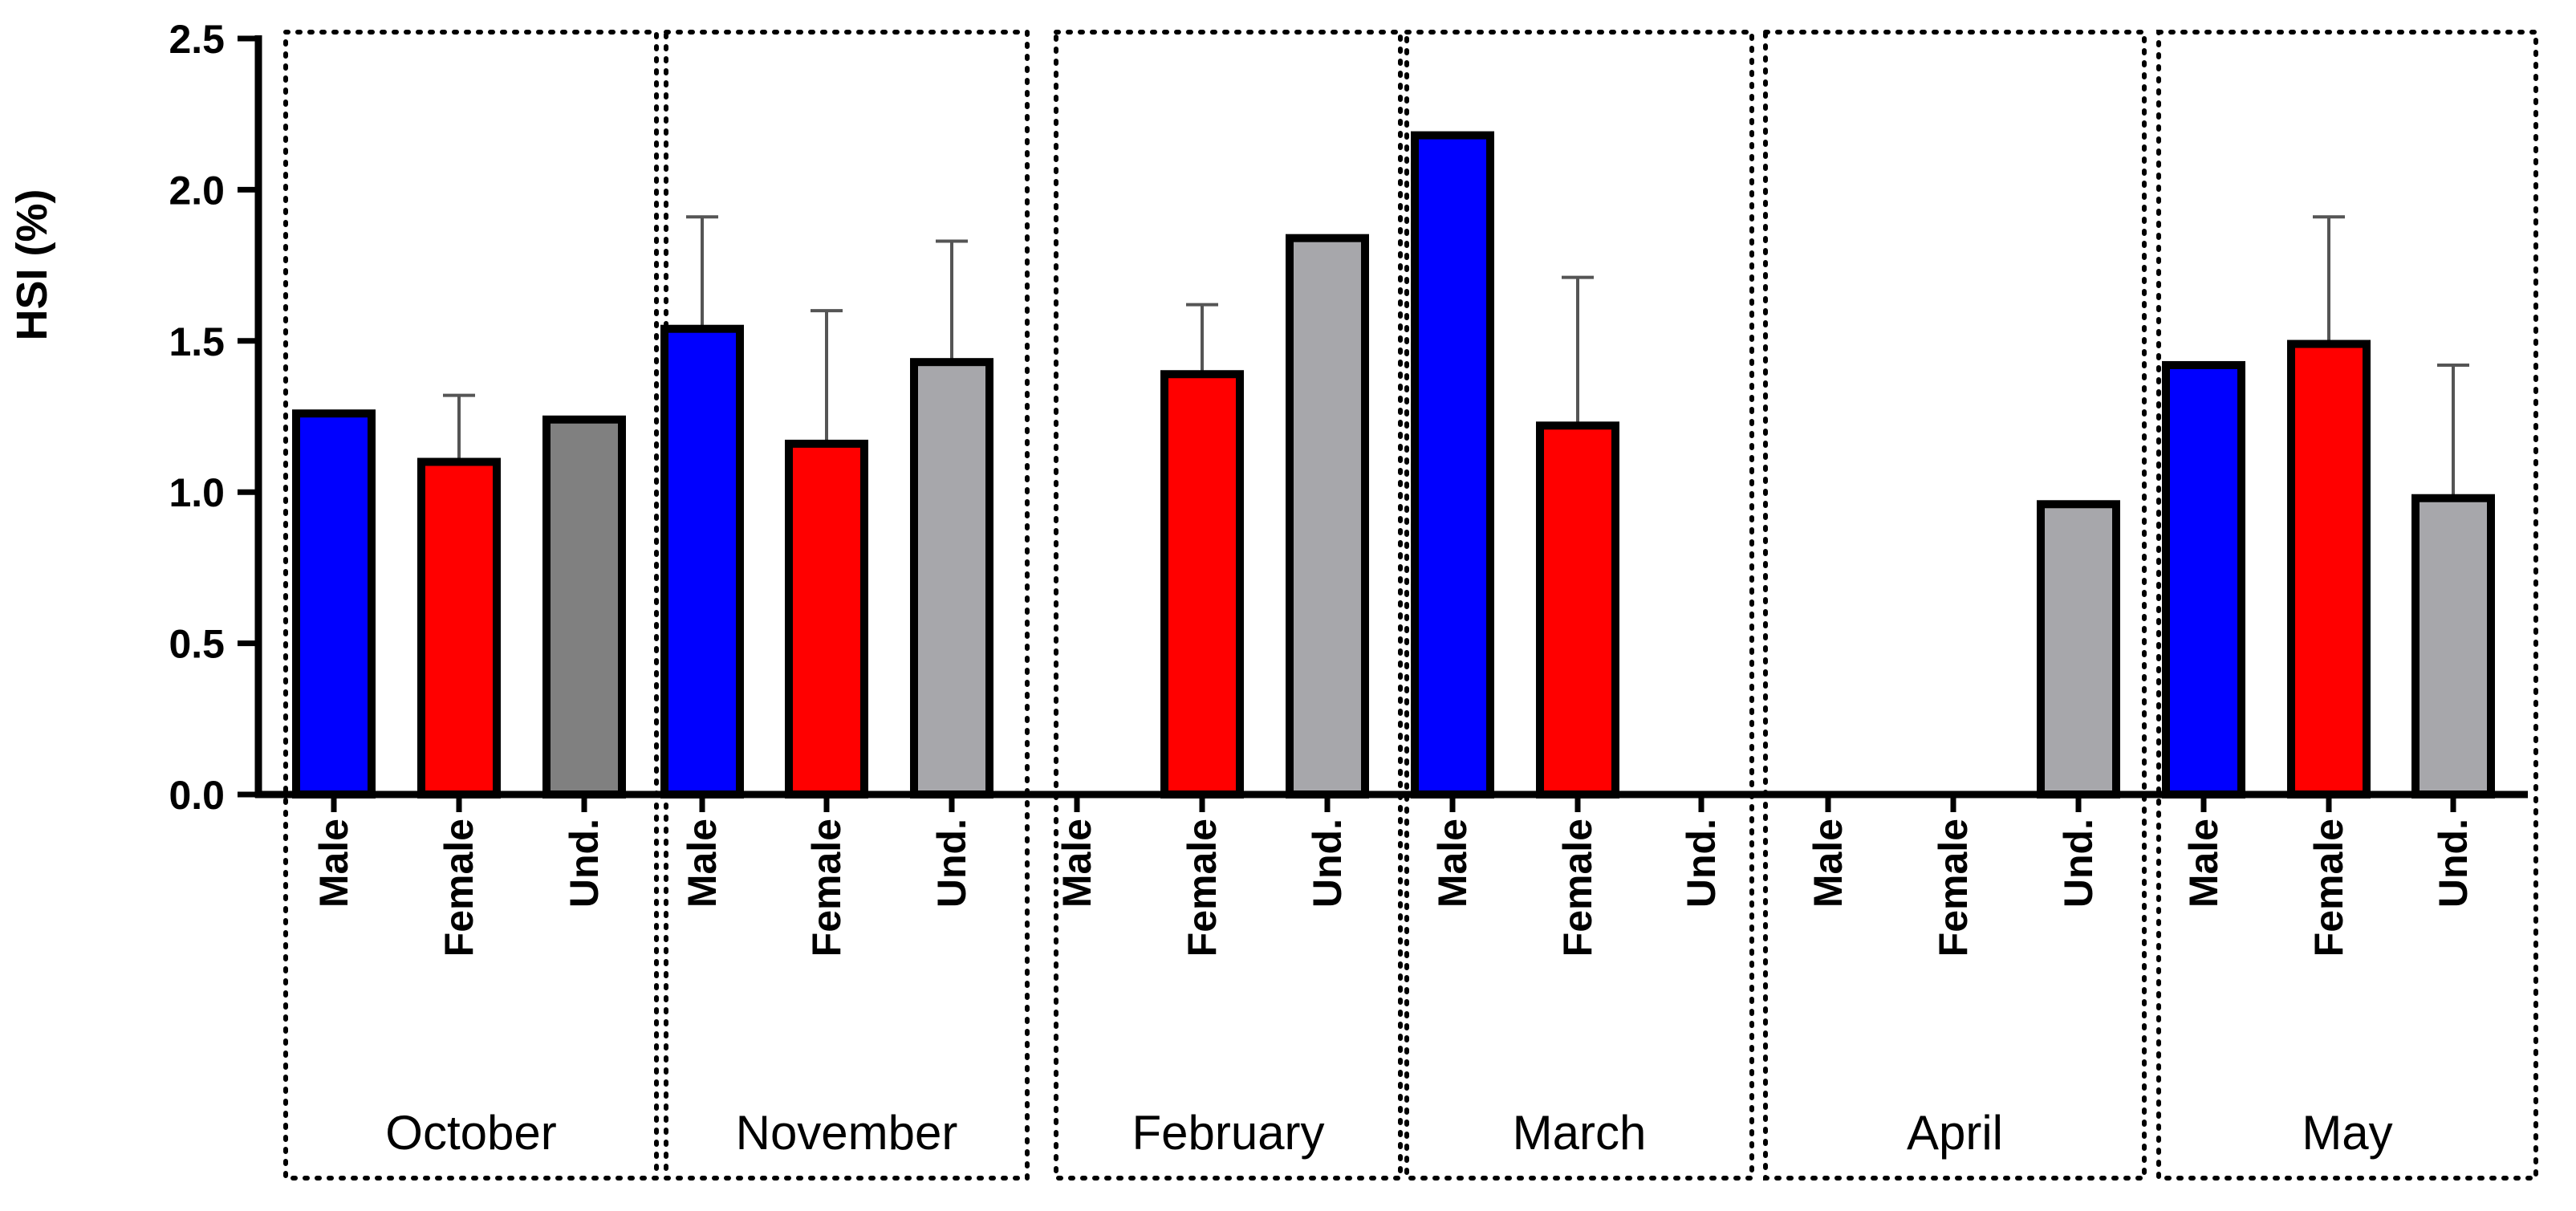 The image size is (2576, 1211). What do you see at coordinates (2203, 579) in the screenshot?
I see `bar-may-male` at bounding box center [2203, 579].